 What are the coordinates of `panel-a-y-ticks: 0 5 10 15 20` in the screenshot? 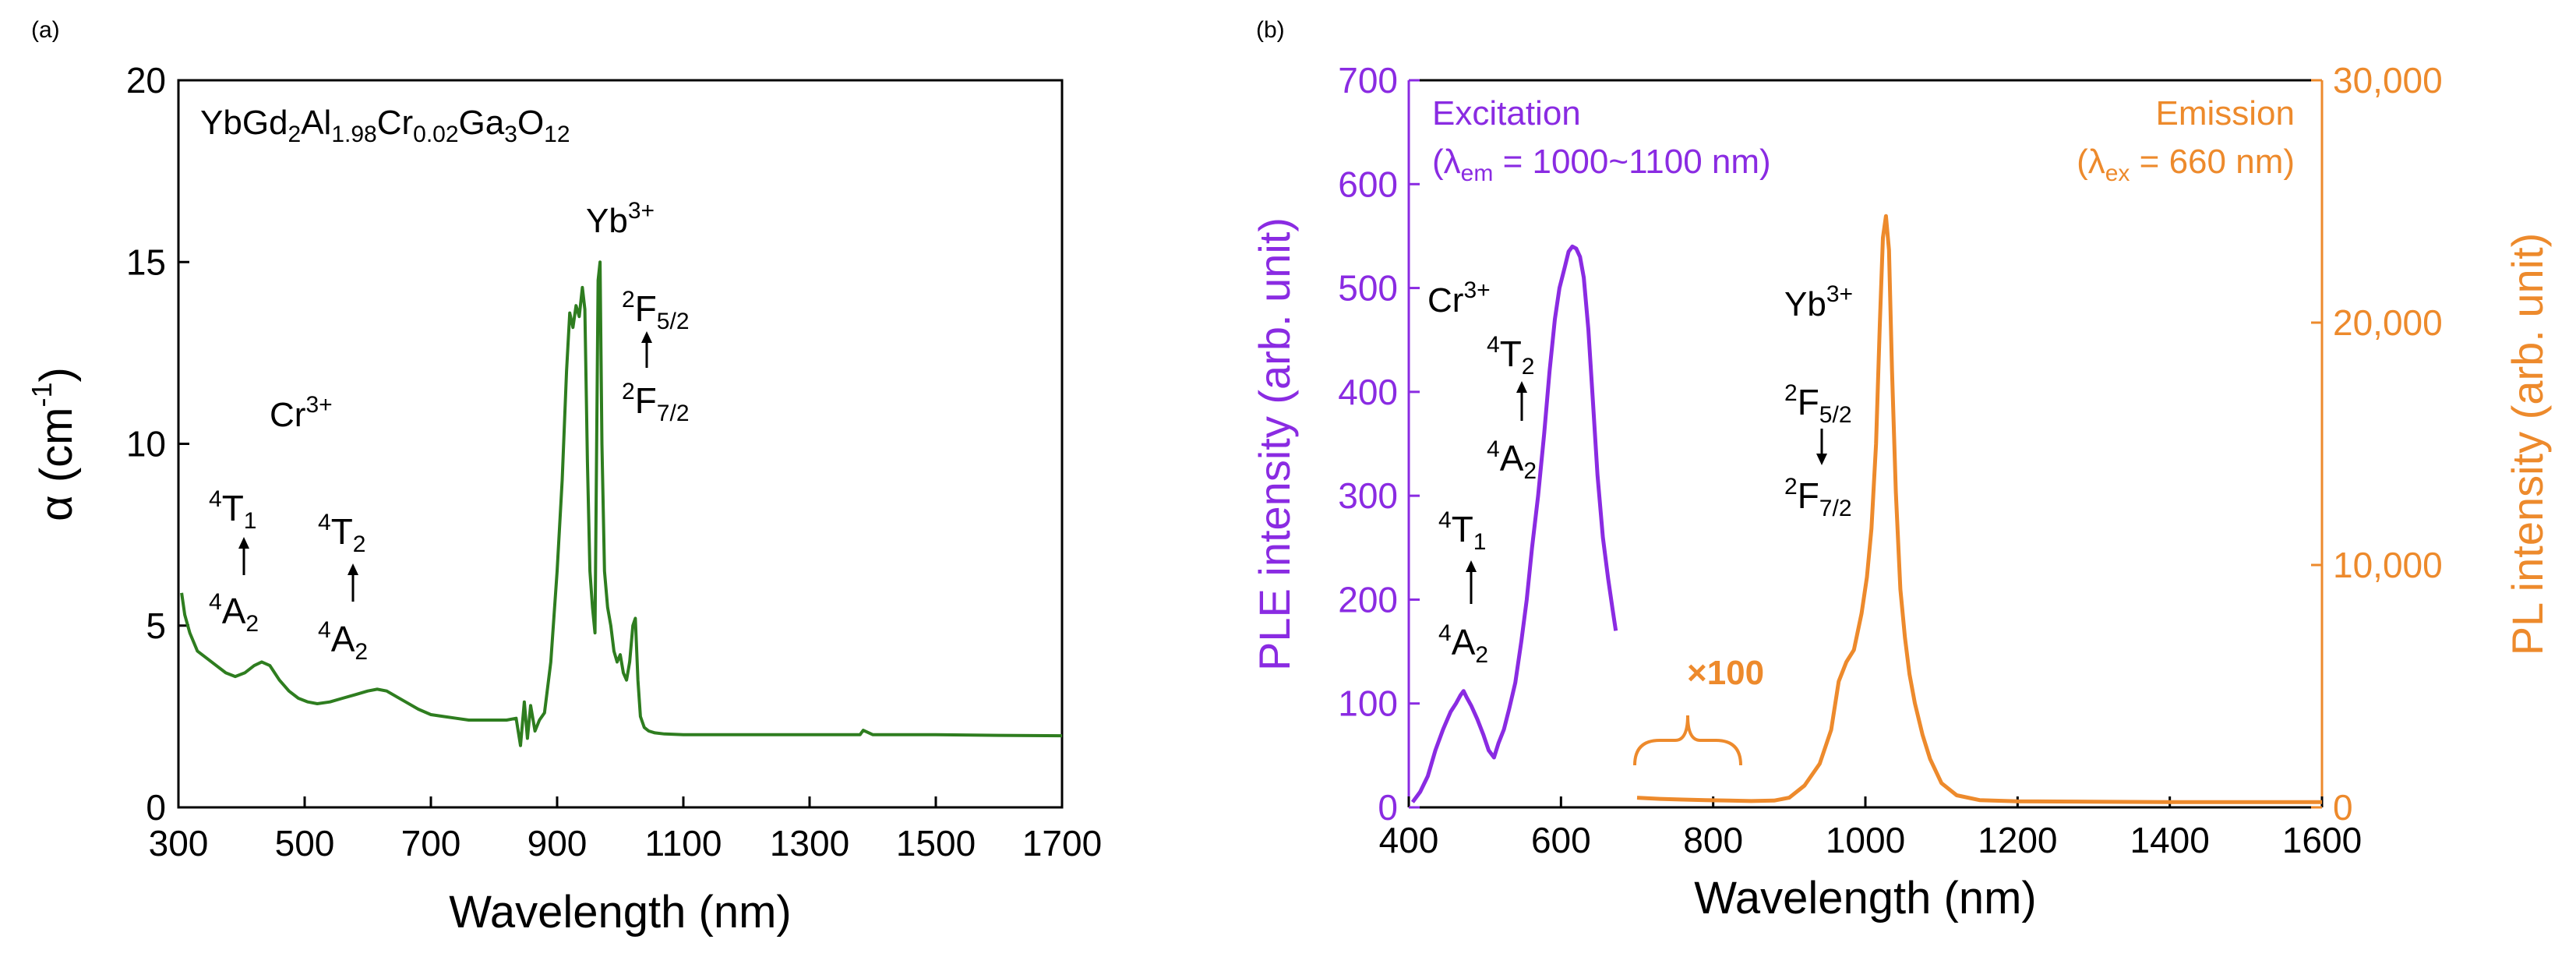 It's located at (157, 444).